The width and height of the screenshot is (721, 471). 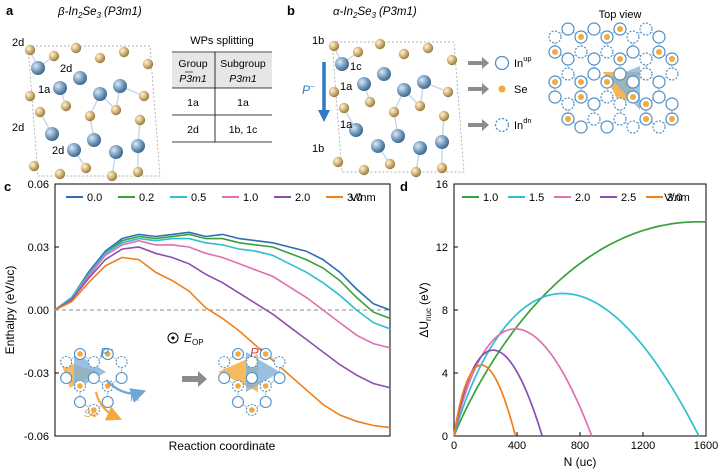 I want to click on top-view-lattice, so click(x=613, y=78).